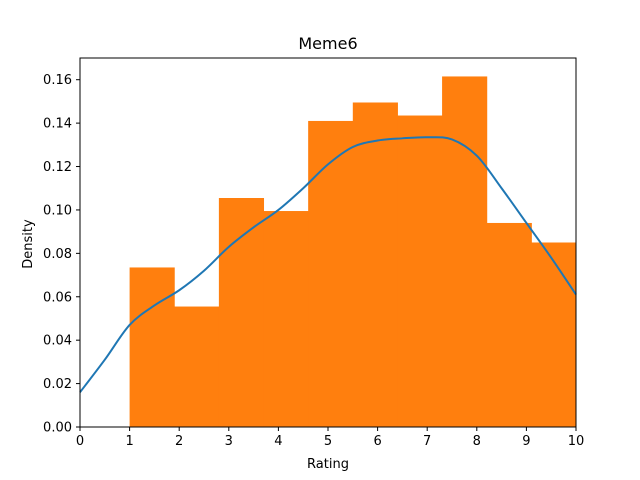  I want to click on y-tick-label: 0.04, so click(57, 341).